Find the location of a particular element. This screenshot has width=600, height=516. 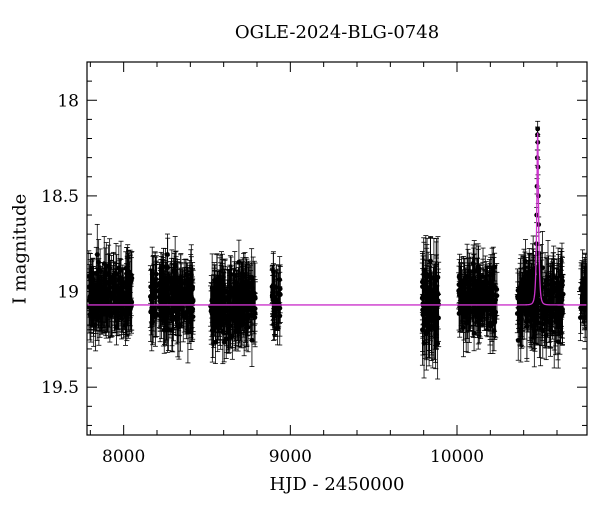

y-tick-label: 18.5 is located at coordinates (60, 197).